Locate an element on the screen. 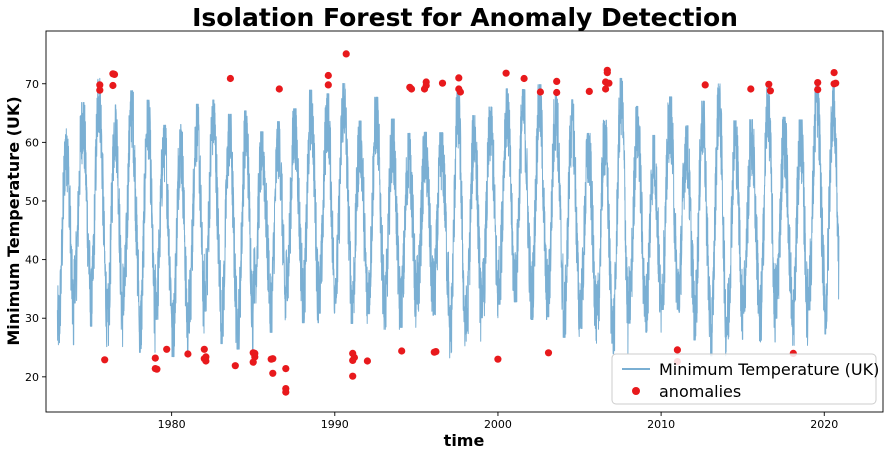 The image size is (890, 455). legend-box is located at coordinates (744, 379).